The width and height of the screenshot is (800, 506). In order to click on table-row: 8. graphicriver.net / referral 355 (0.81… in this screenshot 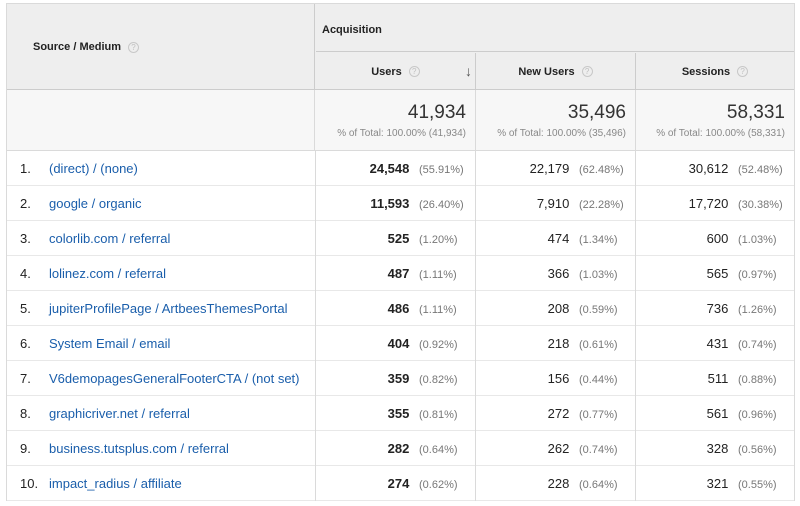, I will do `click(400, 413)`.